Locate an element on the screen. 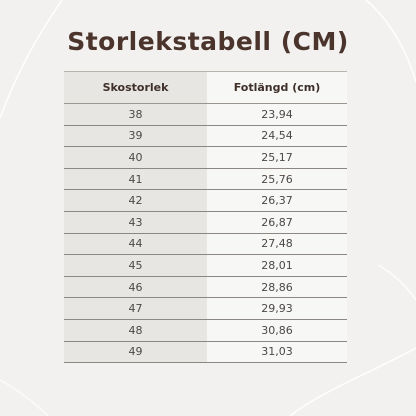 The image size is (416, 416). table-row: 40 25,17 is located at coordinates (205, 157).